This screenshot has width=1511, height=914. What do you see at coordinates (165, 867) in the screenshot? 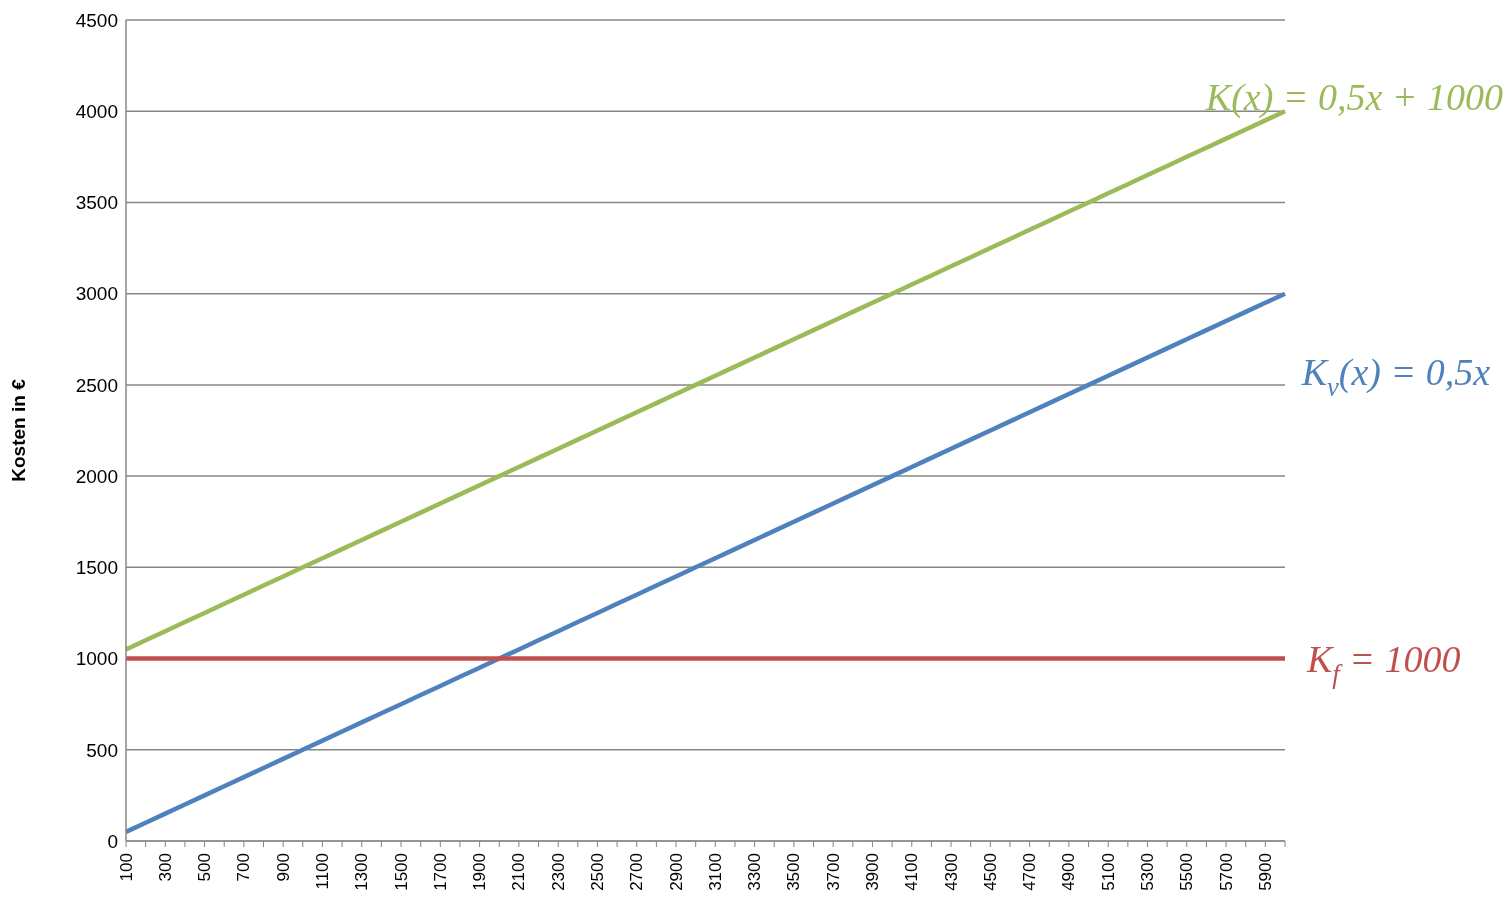
I see `x-tick-label: 300` at bounding box center [165, 867].